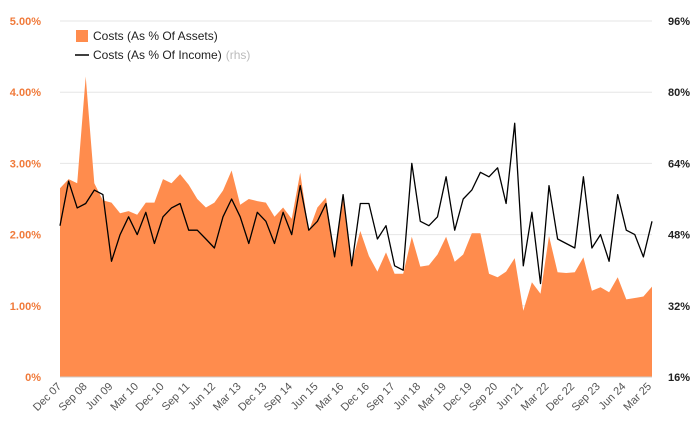 The width and height of the screenshot is (700, 433). What do you see at coordinates (586, 397) in the screenshot?
I see `x-tick-label: Sep 23` at bounding box center [586, 397].